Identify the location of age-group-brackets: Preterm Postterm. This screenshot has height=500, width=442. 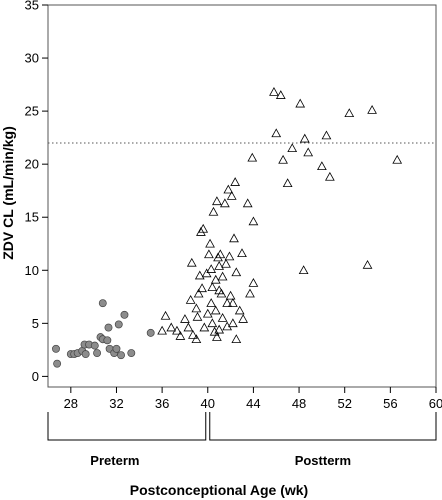
(242, 440).